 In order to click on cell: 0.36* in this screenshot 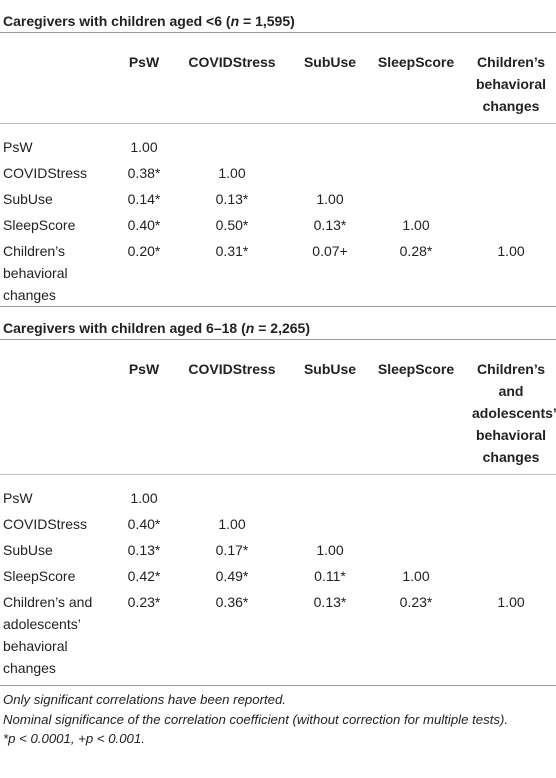, I will do `click(232, 602)`.